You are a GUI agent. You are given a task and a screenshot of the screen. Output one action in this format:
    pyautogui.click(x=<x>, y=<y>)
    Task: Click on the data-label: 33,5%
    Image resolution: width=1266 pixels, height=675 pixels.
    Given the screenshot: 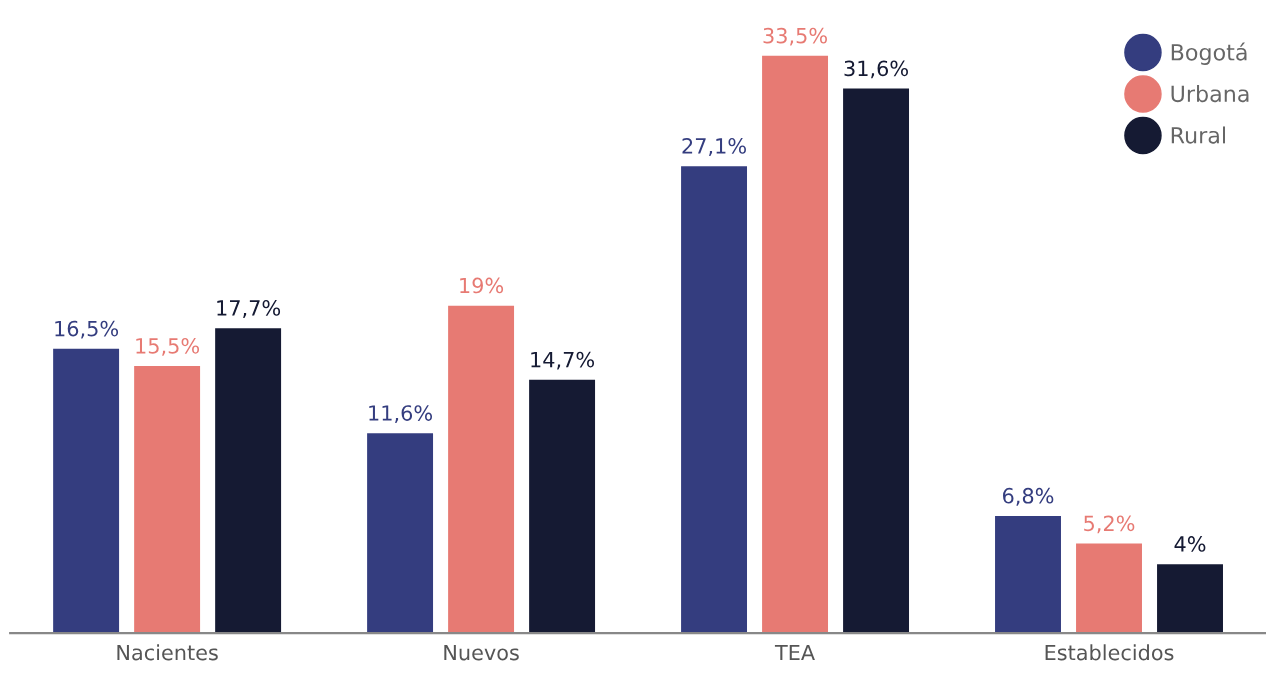 What is the action you would take?
    pyautogui.click(x=795, y=36)
    